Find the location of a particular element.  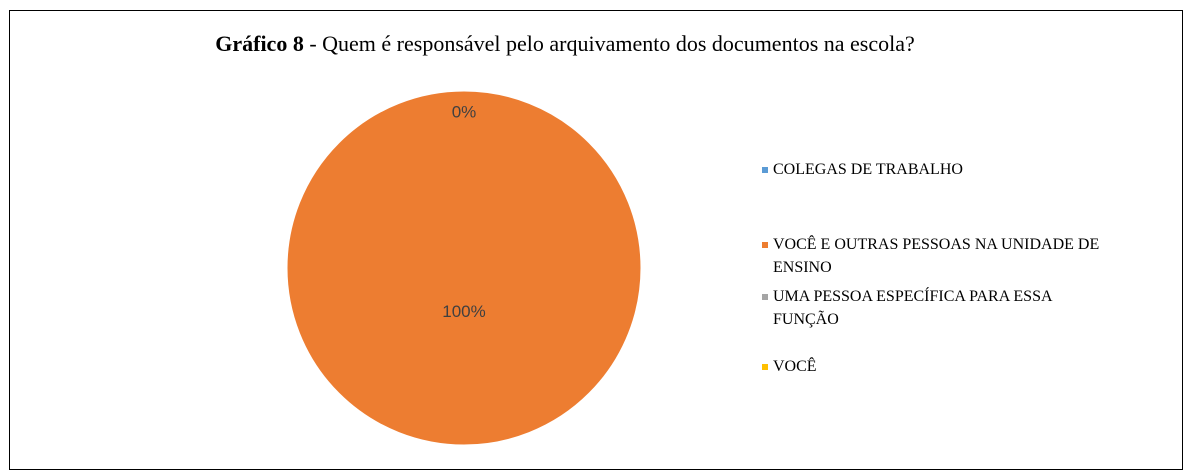

legend-item: VOCÊ is located at coordinates (934, 366).